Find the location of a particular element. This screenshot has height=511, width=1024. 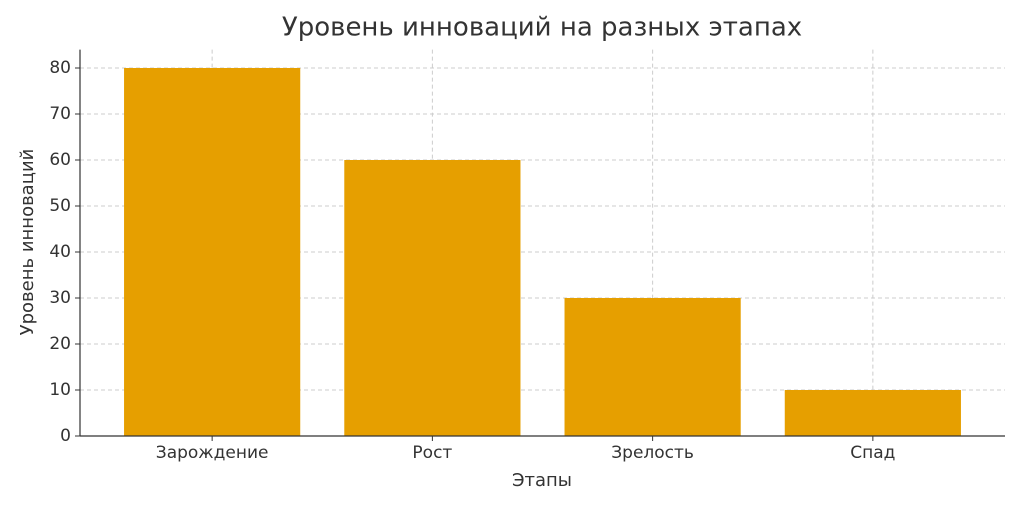

y-tick-label: 20 is located at coordinates (60, 344).